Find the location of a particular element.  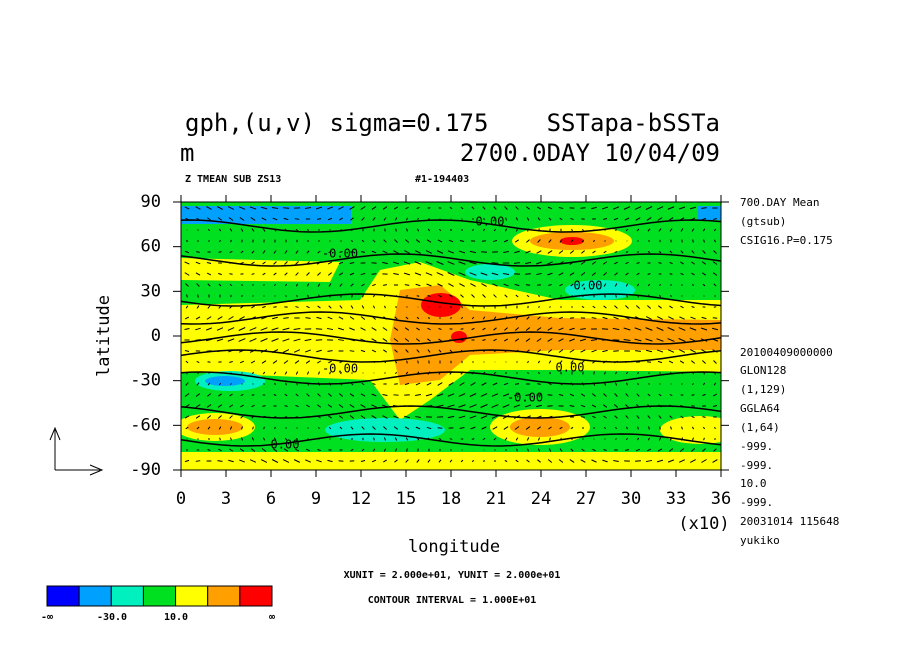

x-tick-label: 36 is located at coordinates (721, 499).